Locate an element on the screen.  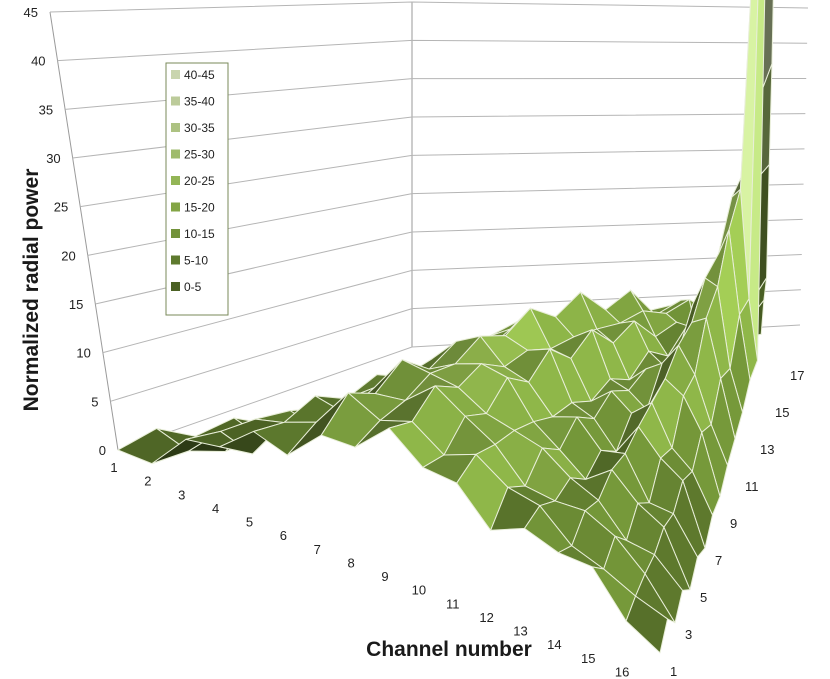
z-tick-label: 20 is located at coordinates (68, 255).